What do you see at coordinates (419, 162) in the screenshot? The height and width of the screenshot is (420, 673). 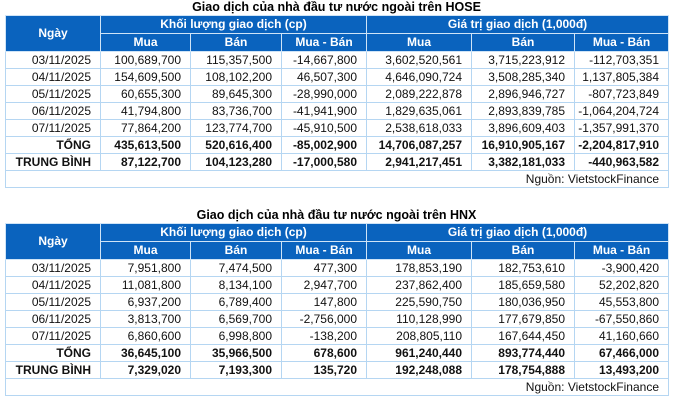 I see `cell-buy-value: 2,941,217,451` at bounding box center [419, 162].